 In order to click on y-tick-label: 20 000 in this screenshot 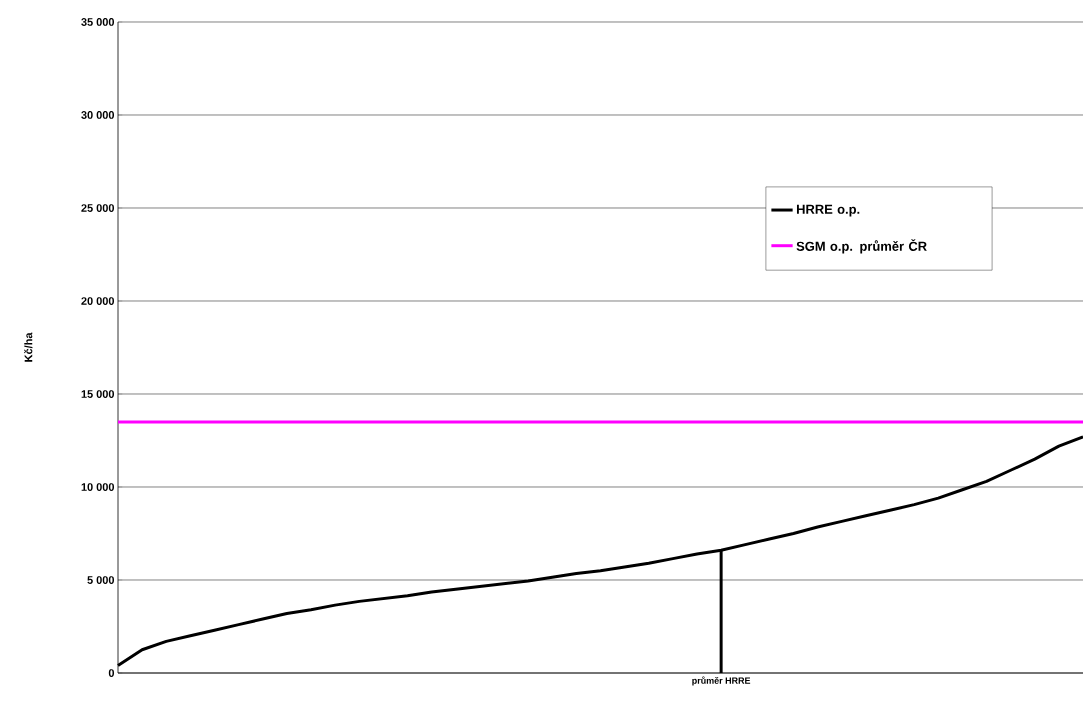, I will do `click(98, 301)`.